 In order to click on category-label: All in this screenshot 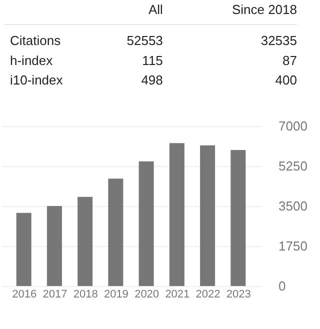, I will do `click(156, 9)`.